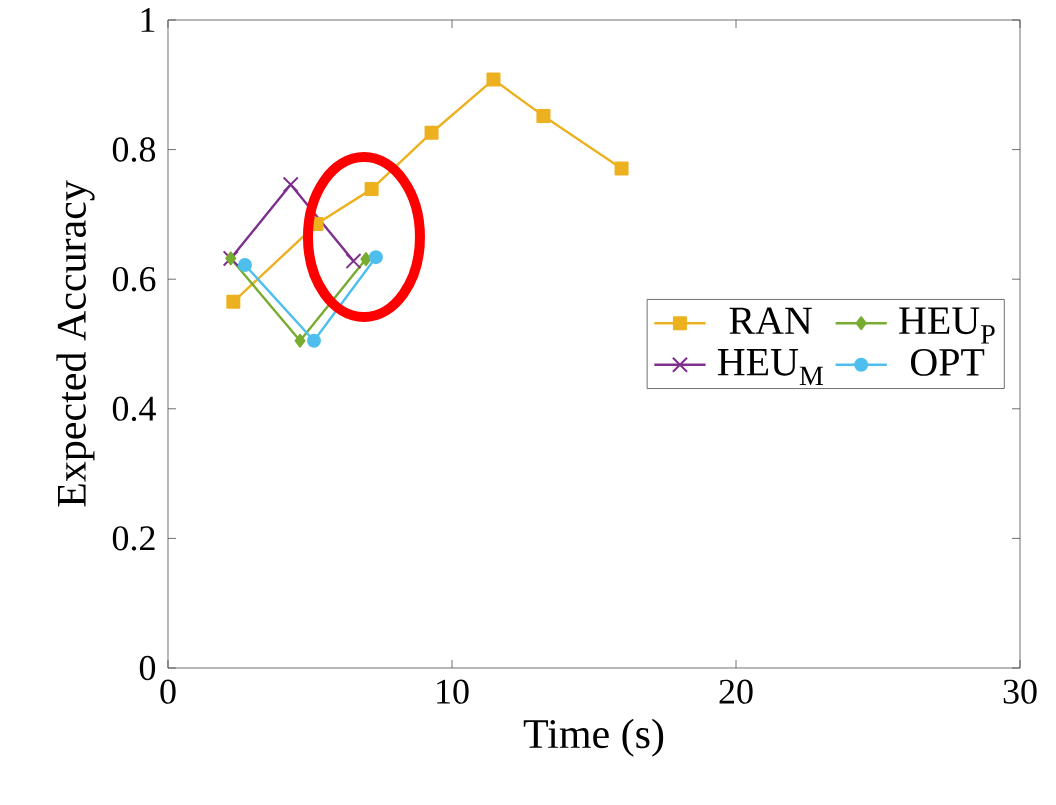 The image size is (1056, 805). I want to click on y-tick-label: 1, so click(148, 20).